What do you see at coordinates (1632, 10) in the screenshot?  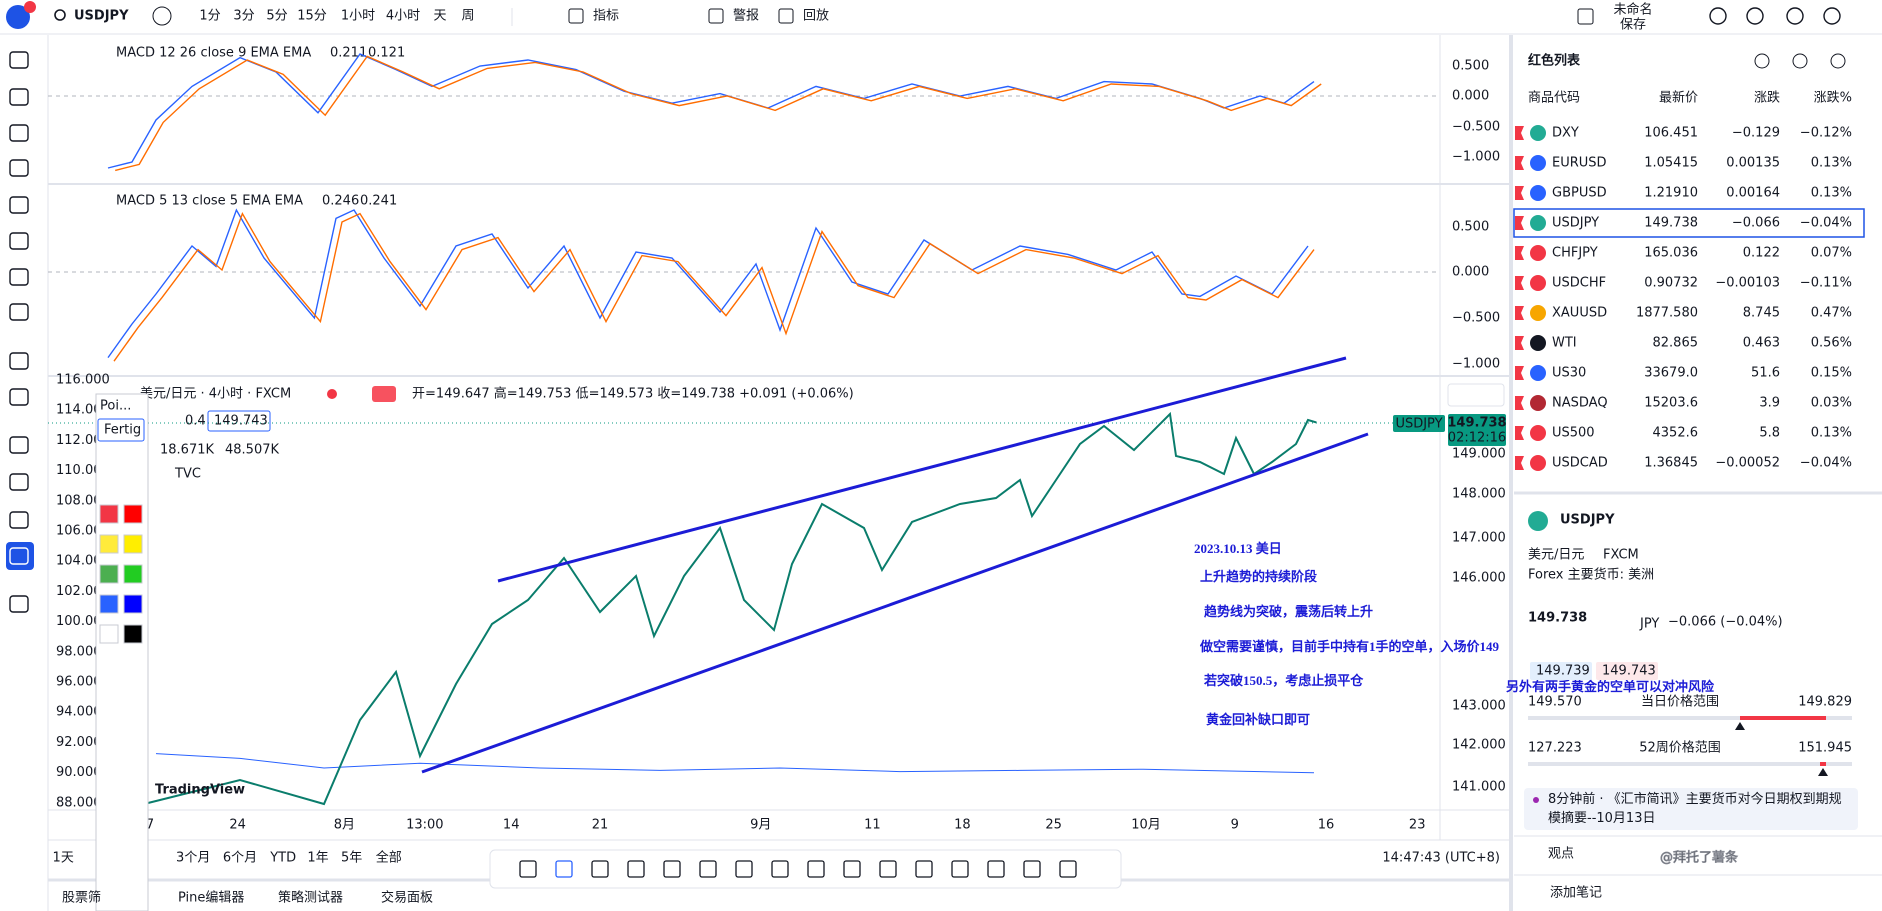 I see `layout-name: 未命名` at bounding box center [1632, 10].